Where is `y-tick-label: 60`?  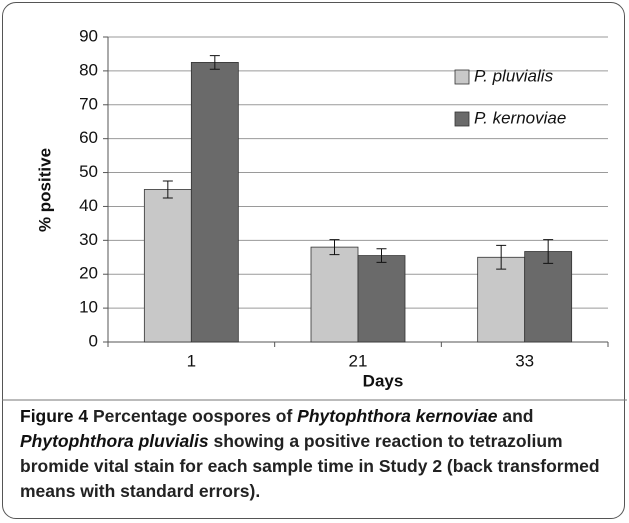 y-tick-label: 60 is located at coordinates (88, 137).